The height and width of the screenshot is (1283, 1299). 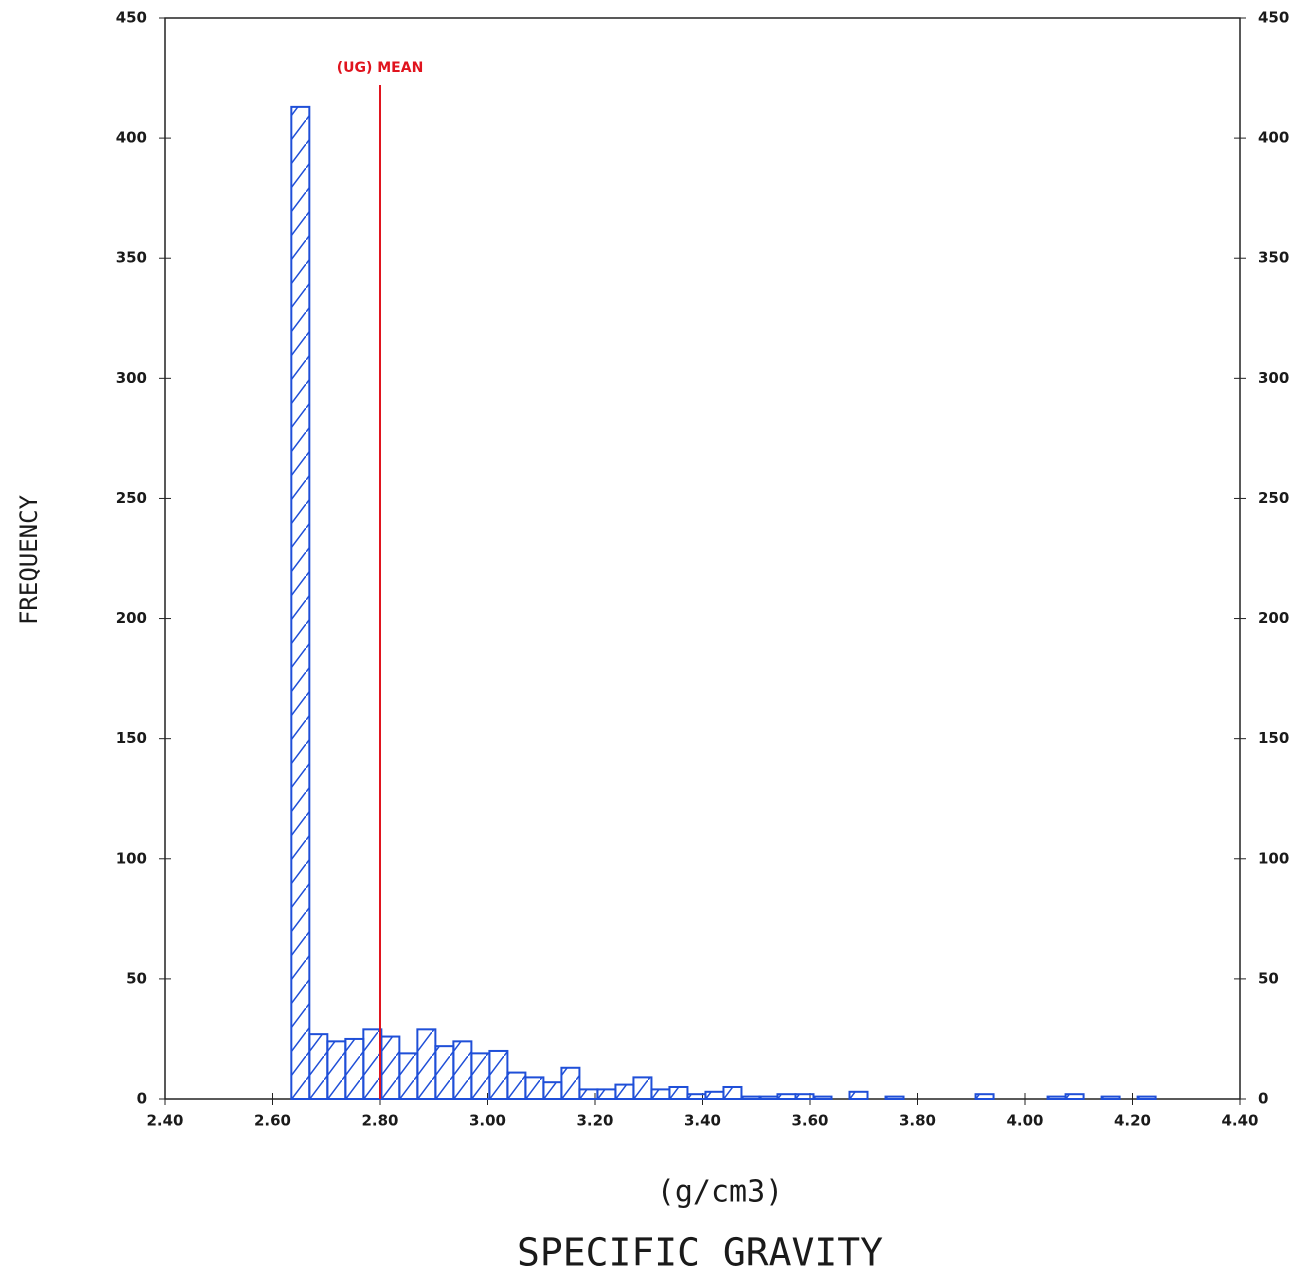 What do you see at coordinates (1239, 1121) in the screenshot?
I see `x-tick-label: 4.40` at bounding box center [1239, 1121].